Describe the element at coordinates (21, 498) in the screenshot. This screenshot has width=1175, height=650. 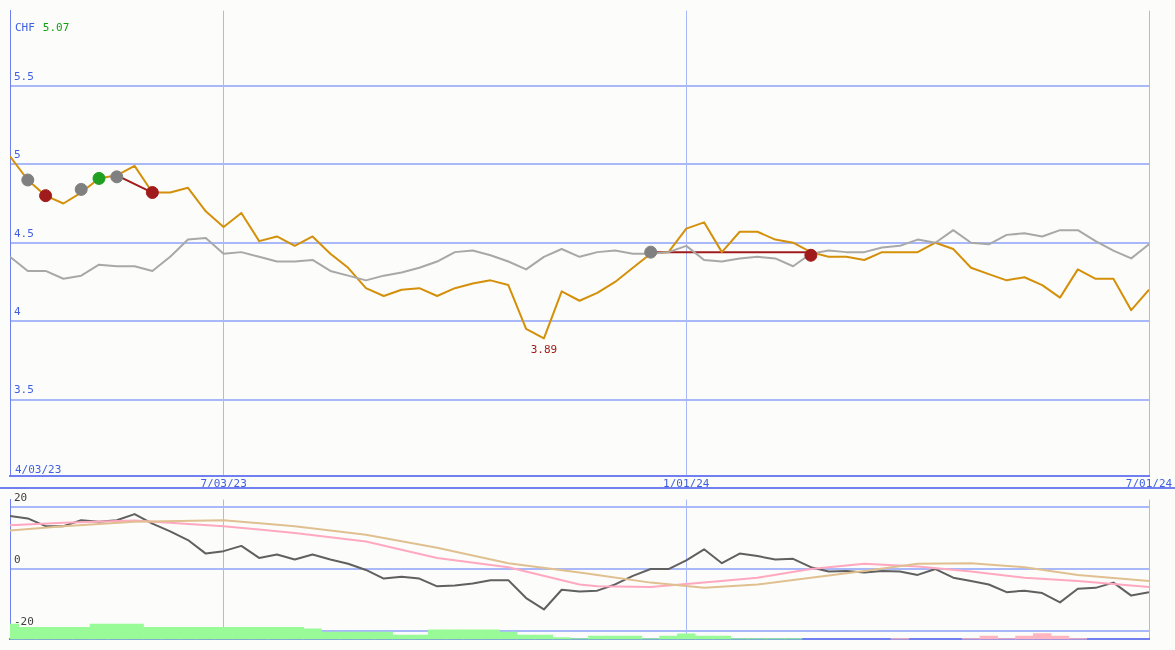
I see `y-tick-label: 20` at that location.